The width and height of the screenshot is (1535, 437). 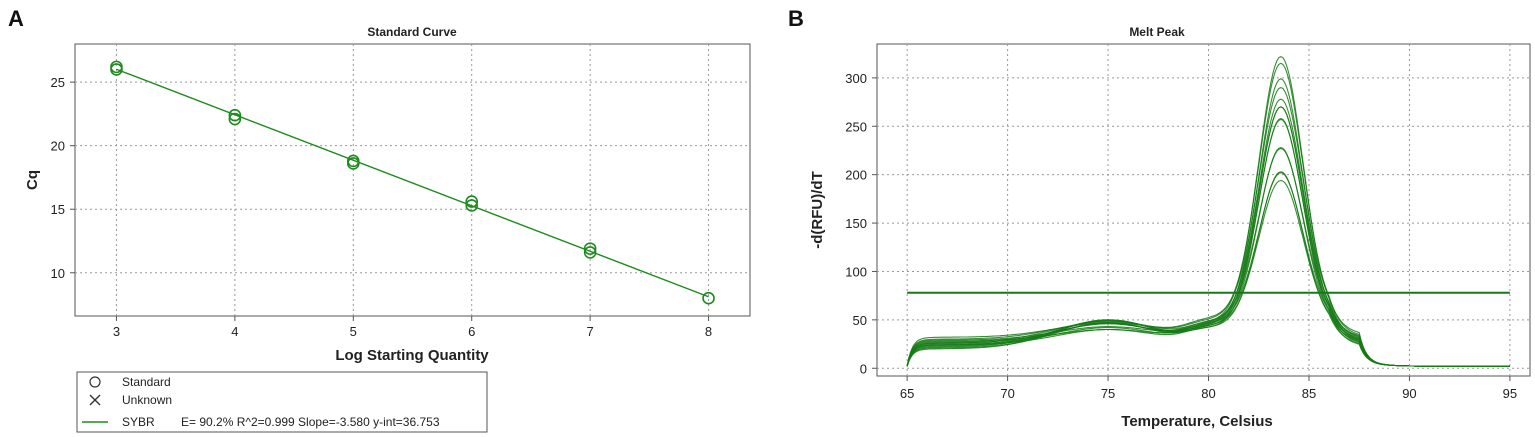 What do you see at coordinates (95, 382) in the screenshot?
I see `legend-circle-icon` at bounding box center [95, 382].